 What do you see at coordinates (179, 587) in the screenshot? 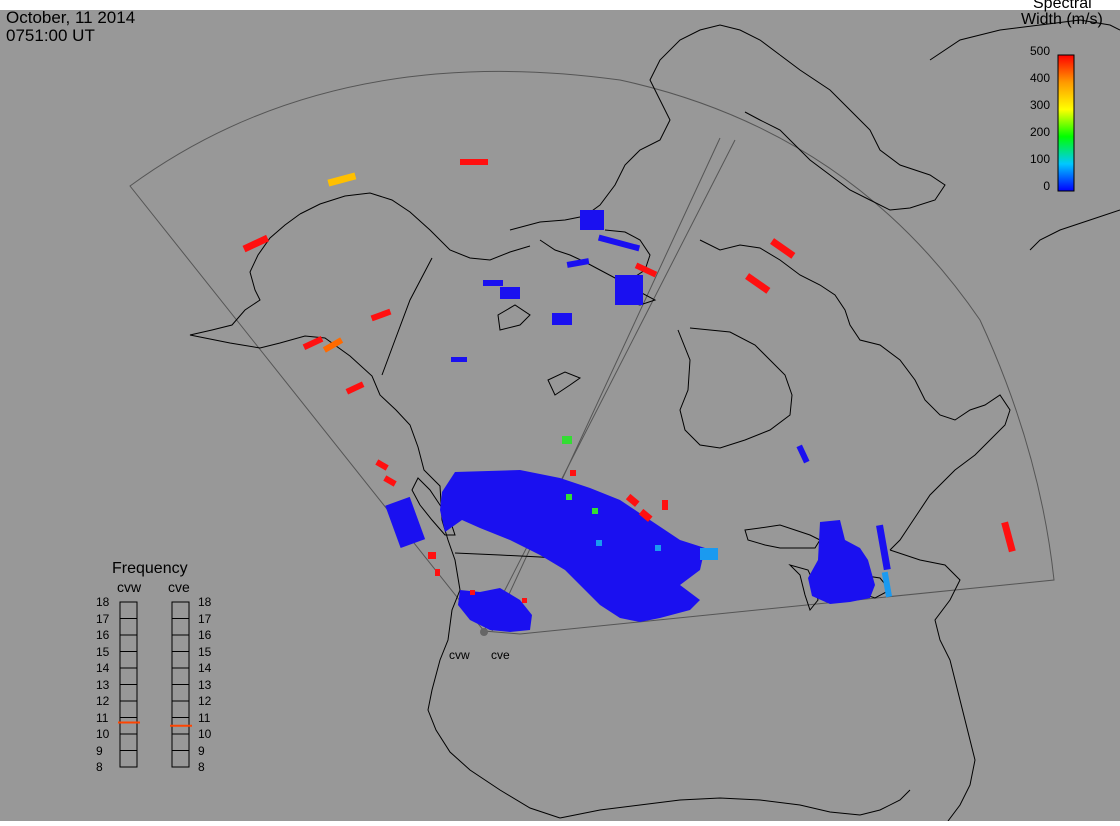
I see `frequency-radar-cve: cve` at bounding box center [179, 587].